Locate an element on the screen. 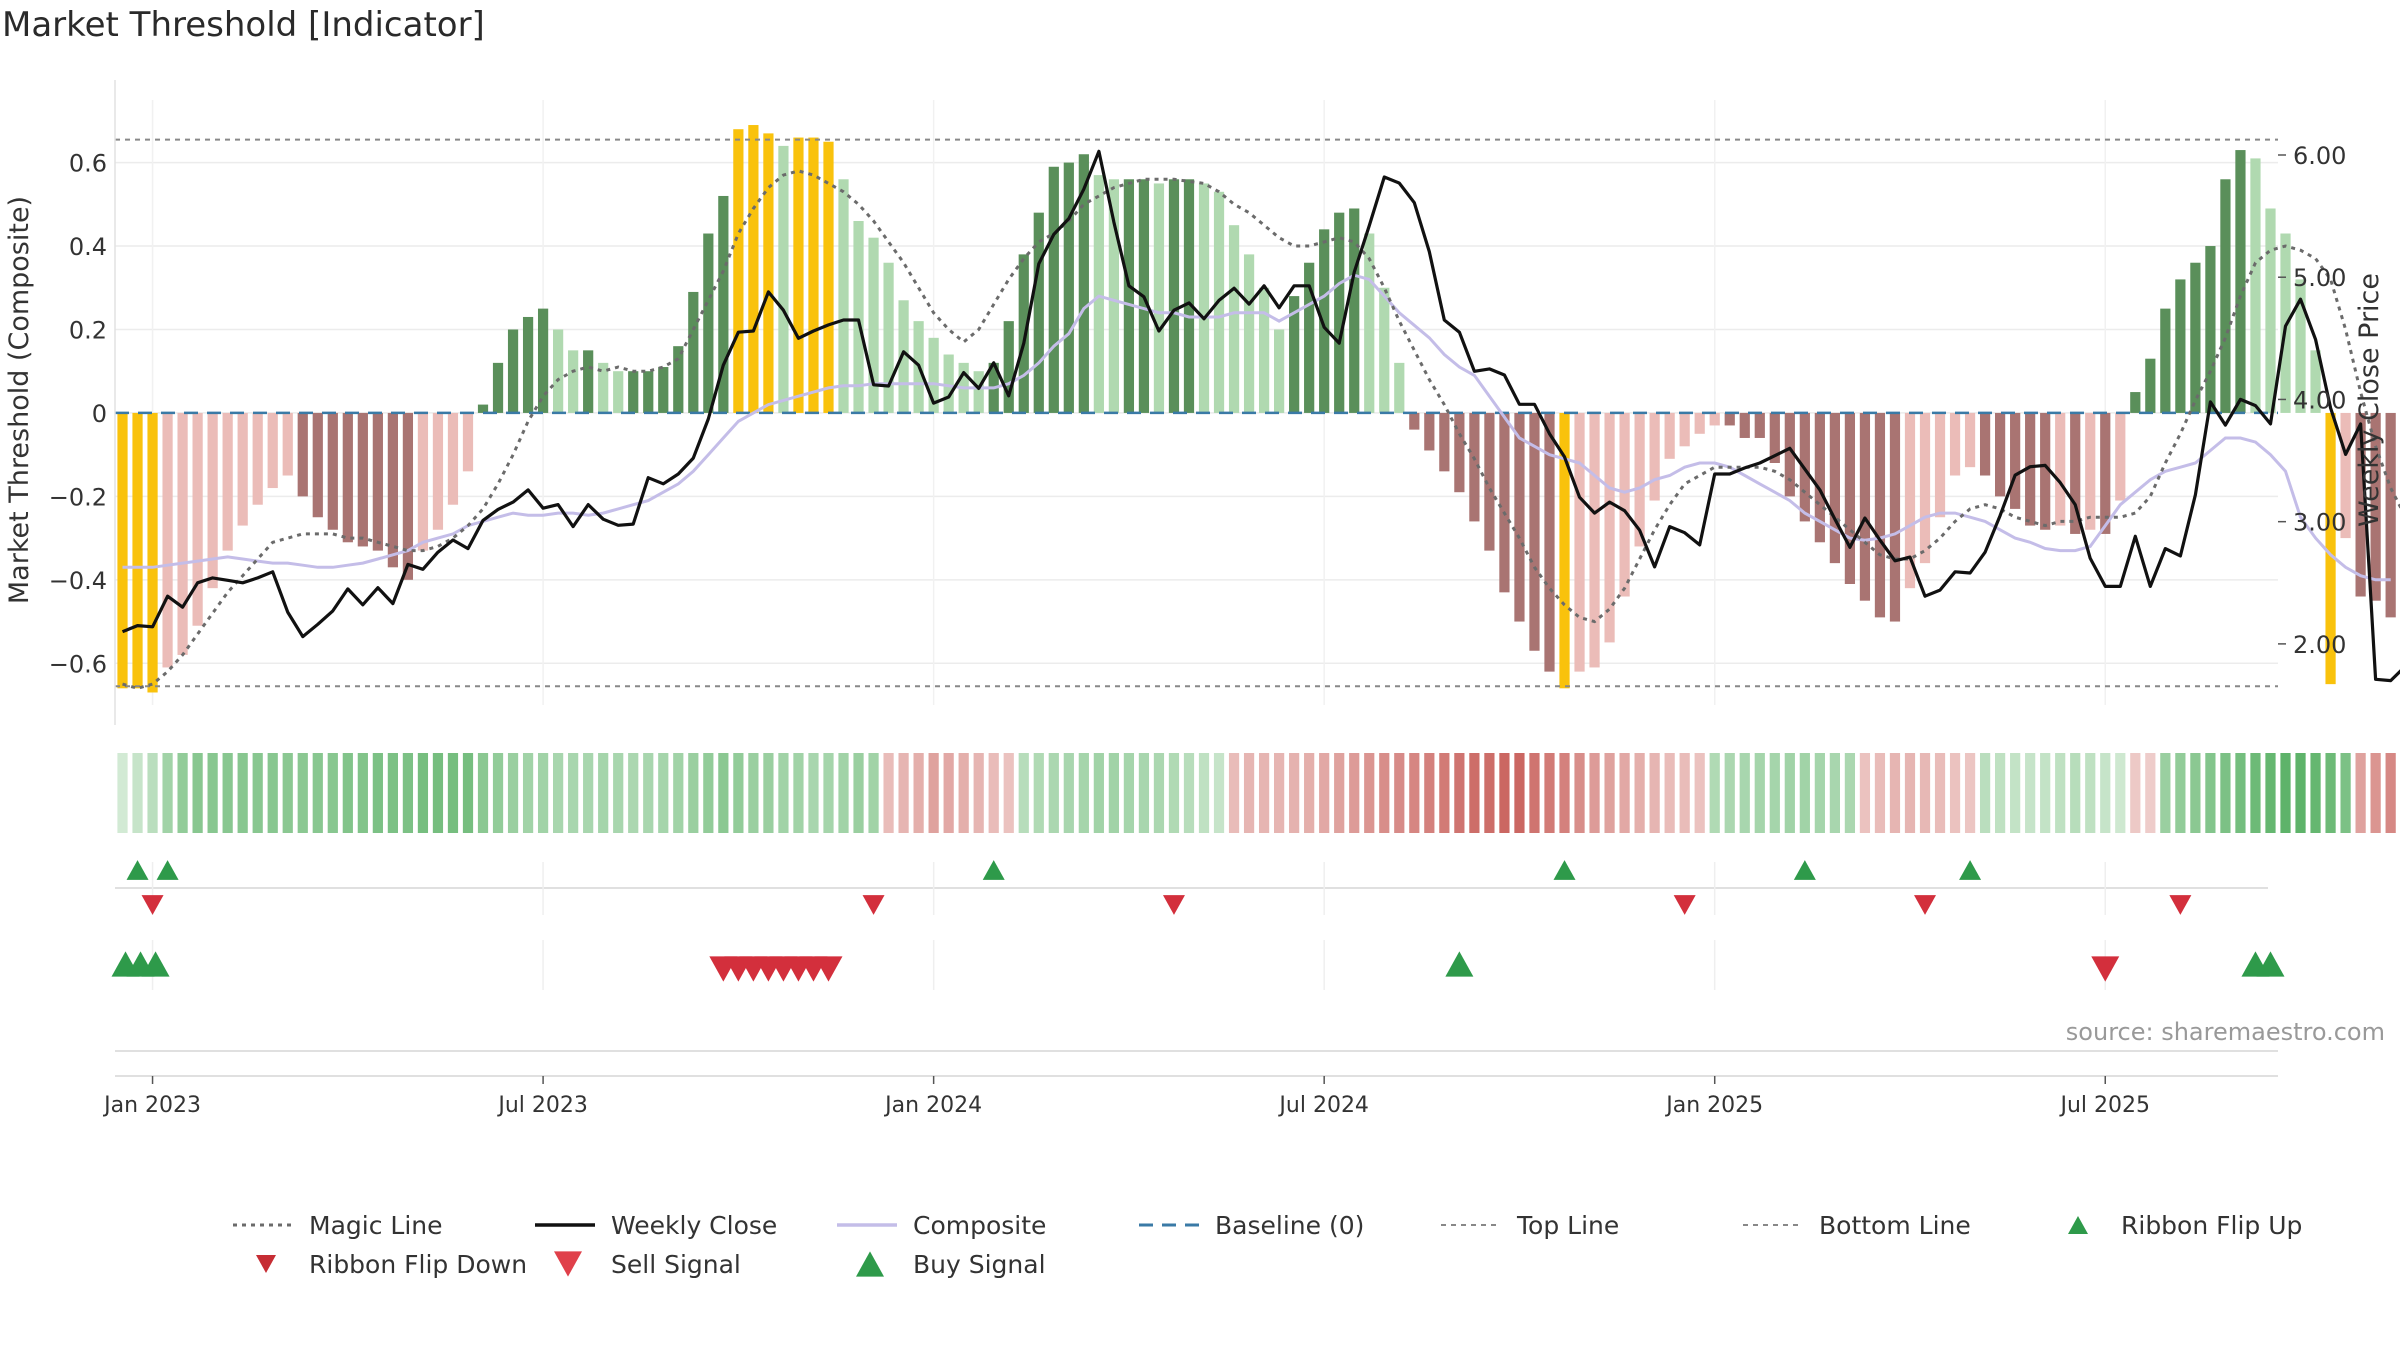  legend-item-composite: Composite is located at coordinates (941, 1225).